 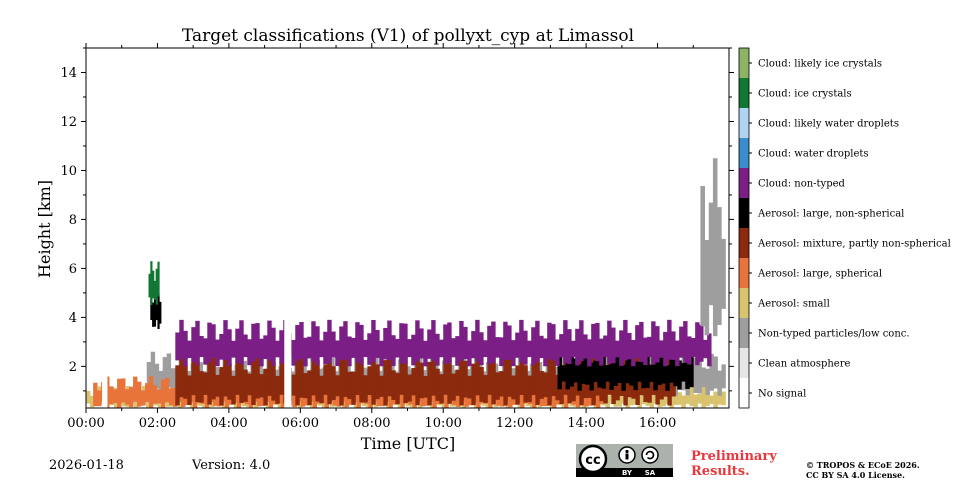 I want to click on legend-label: Cloud: non-typed, so click(x=802, y=184).